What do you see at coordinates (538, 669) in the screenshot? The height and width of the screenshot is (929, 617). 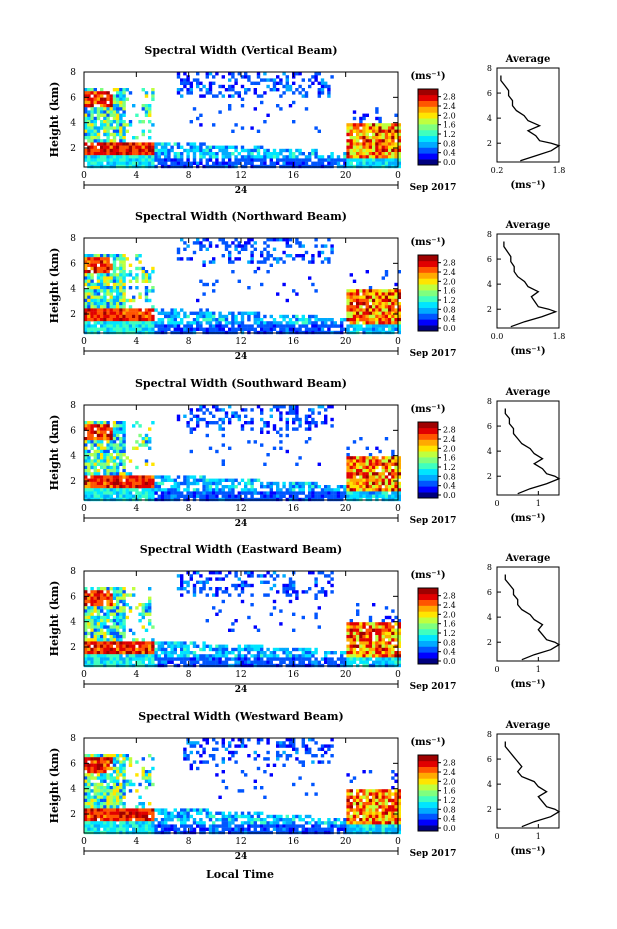 I see `average-x-tick-label: 1` at bounding box center [538, 669].